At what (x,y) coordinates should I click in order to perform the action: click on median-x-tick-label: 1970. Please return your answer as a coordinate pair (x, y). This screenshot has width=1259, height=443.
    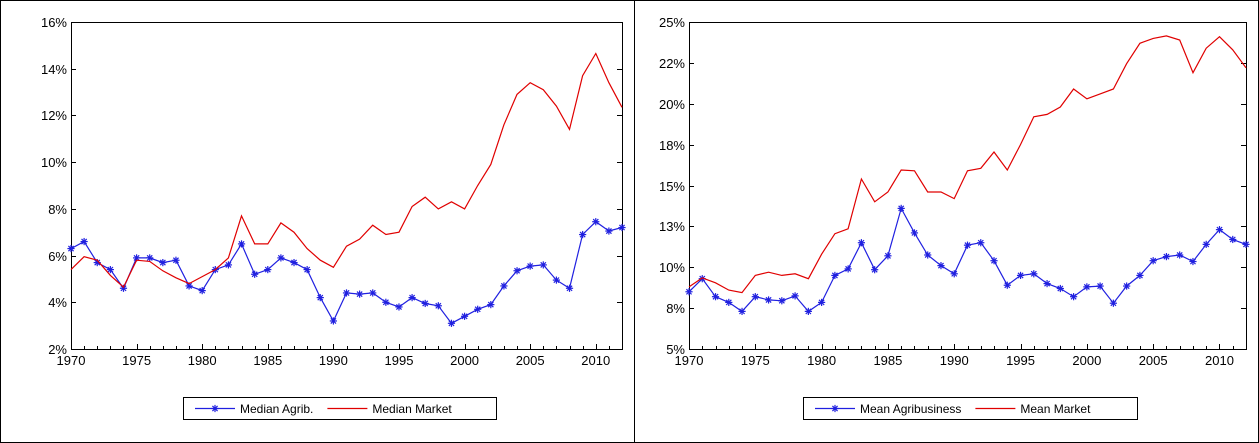
    Looking at the image, I should click on (71, 360).